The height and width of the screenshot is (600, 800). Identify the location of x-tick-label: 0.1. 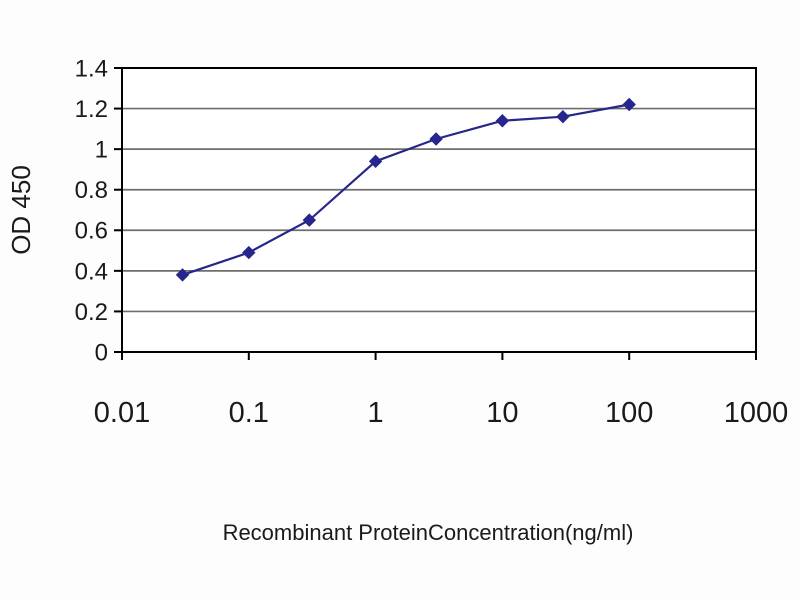
(249, 413).